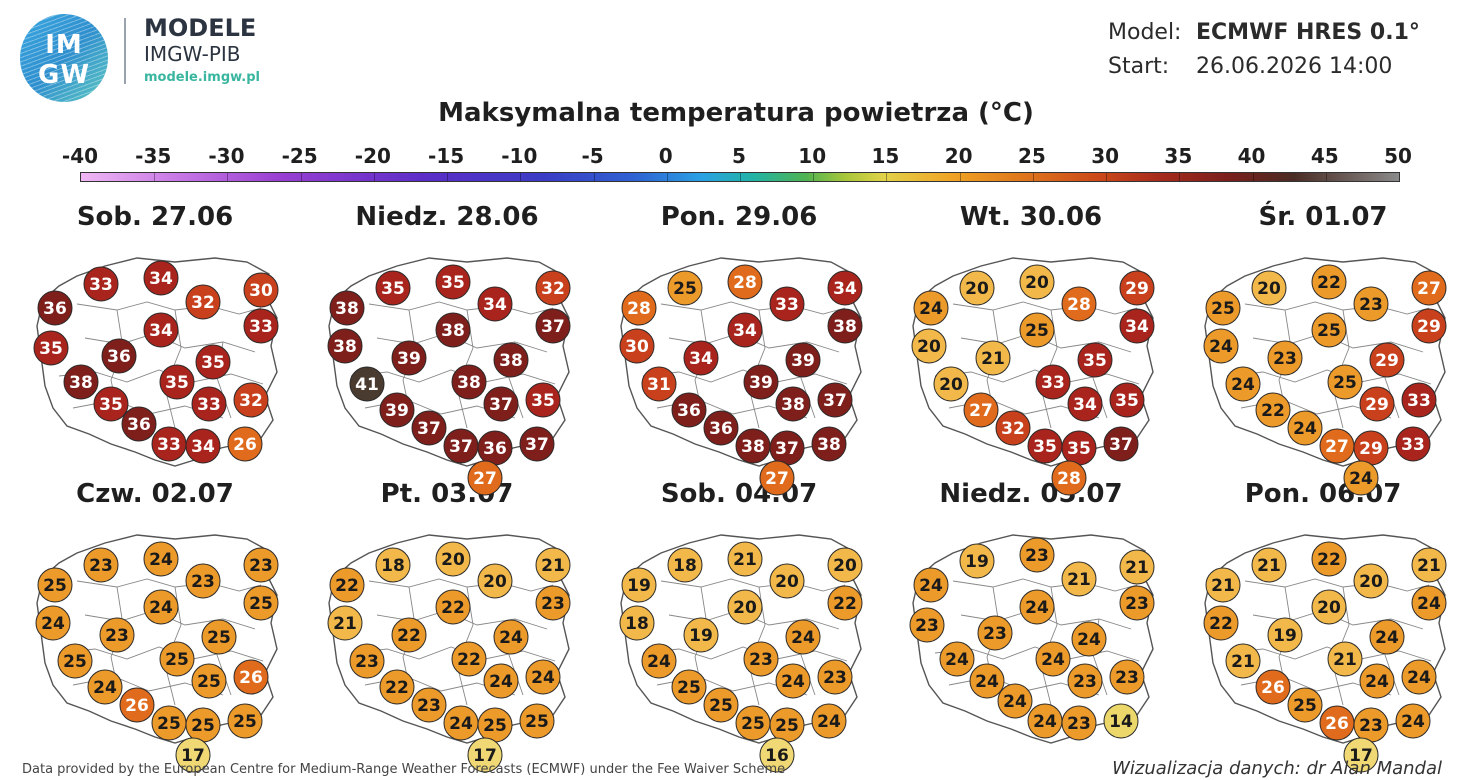 This screenshot has height=780, width=1472. What do you see at coordinates (64, 45) in the screenshot?
I see `logo-text-top: IM` at bounding box center [64, 45].